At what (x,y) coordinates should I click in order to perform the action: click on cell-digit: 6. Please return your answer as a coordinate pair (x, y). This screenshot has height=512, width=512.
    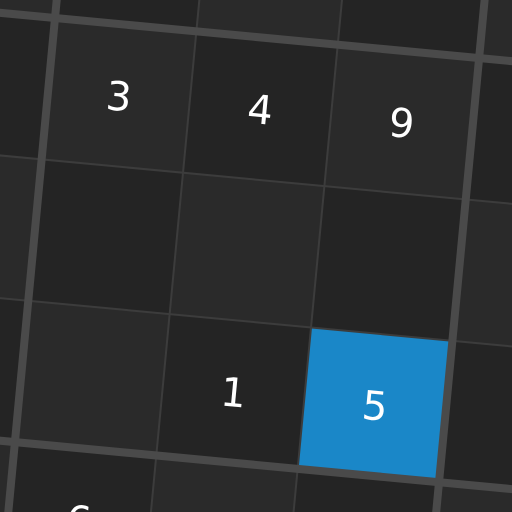
    Looking at the image, I should click on (79, 504).